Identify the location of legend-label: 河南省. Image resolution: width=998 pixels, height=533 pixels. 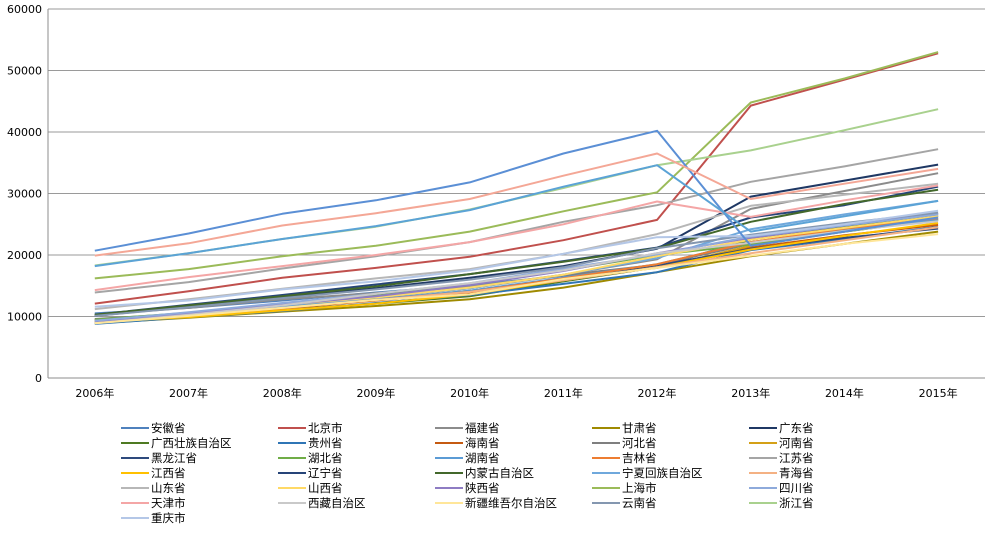
(796, 443).